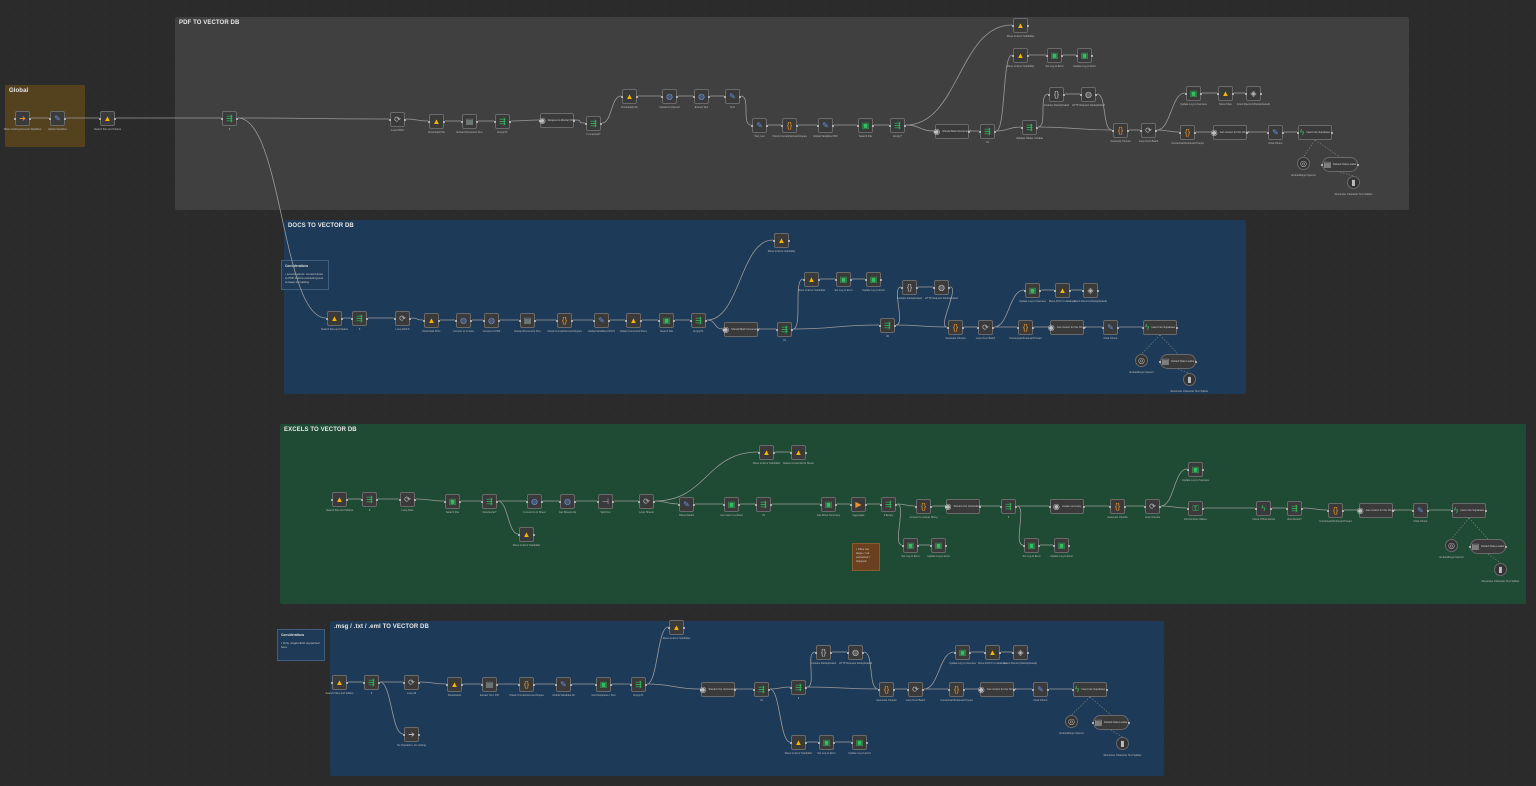 The width and height of the screenshot is (1536, 786). Describe the element at coordinates (1090, 293) in the screenshot. I see `node-docs-insert-record: ◈ Insert Record (Deduplicated)` at that location.